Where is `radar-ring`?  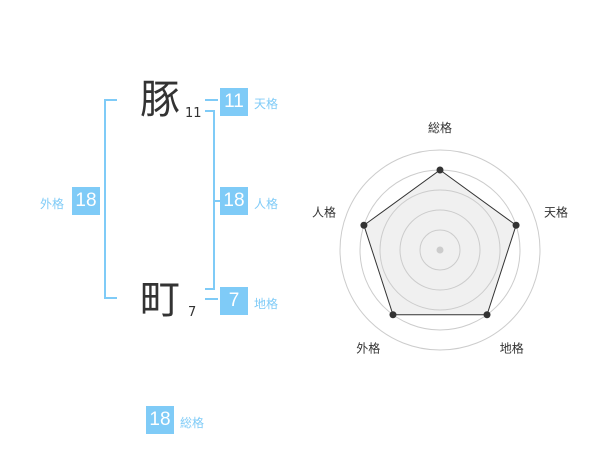
radar-ring is located at coordinates (440, 250).